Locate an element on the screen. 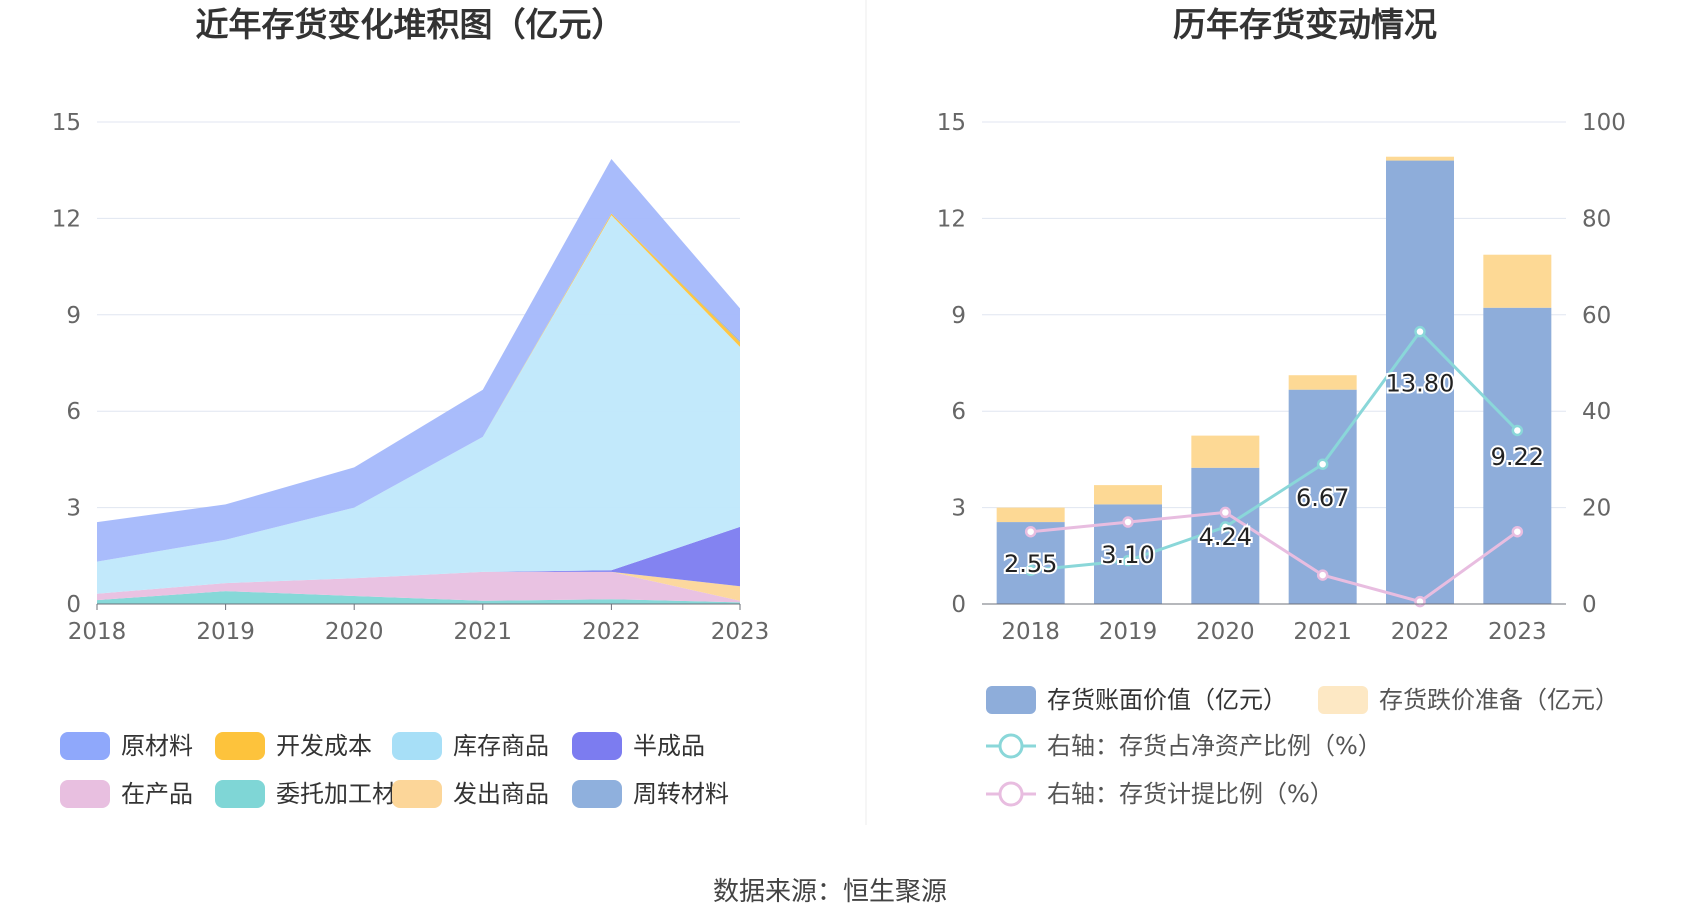 The image size is (1700, 918). legend-item-原材料: 原材料 is located at coordinates (126, 746).